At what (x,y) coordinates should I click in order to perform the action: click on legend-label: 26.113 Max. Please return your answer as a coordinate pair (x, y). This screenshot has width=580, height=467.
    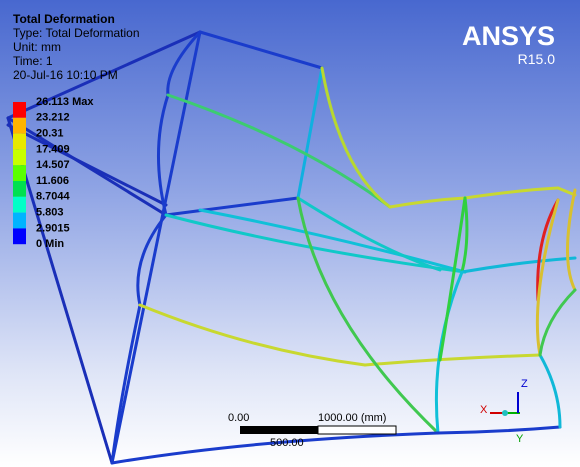
    Looking at the image, I should click on (65, 102).